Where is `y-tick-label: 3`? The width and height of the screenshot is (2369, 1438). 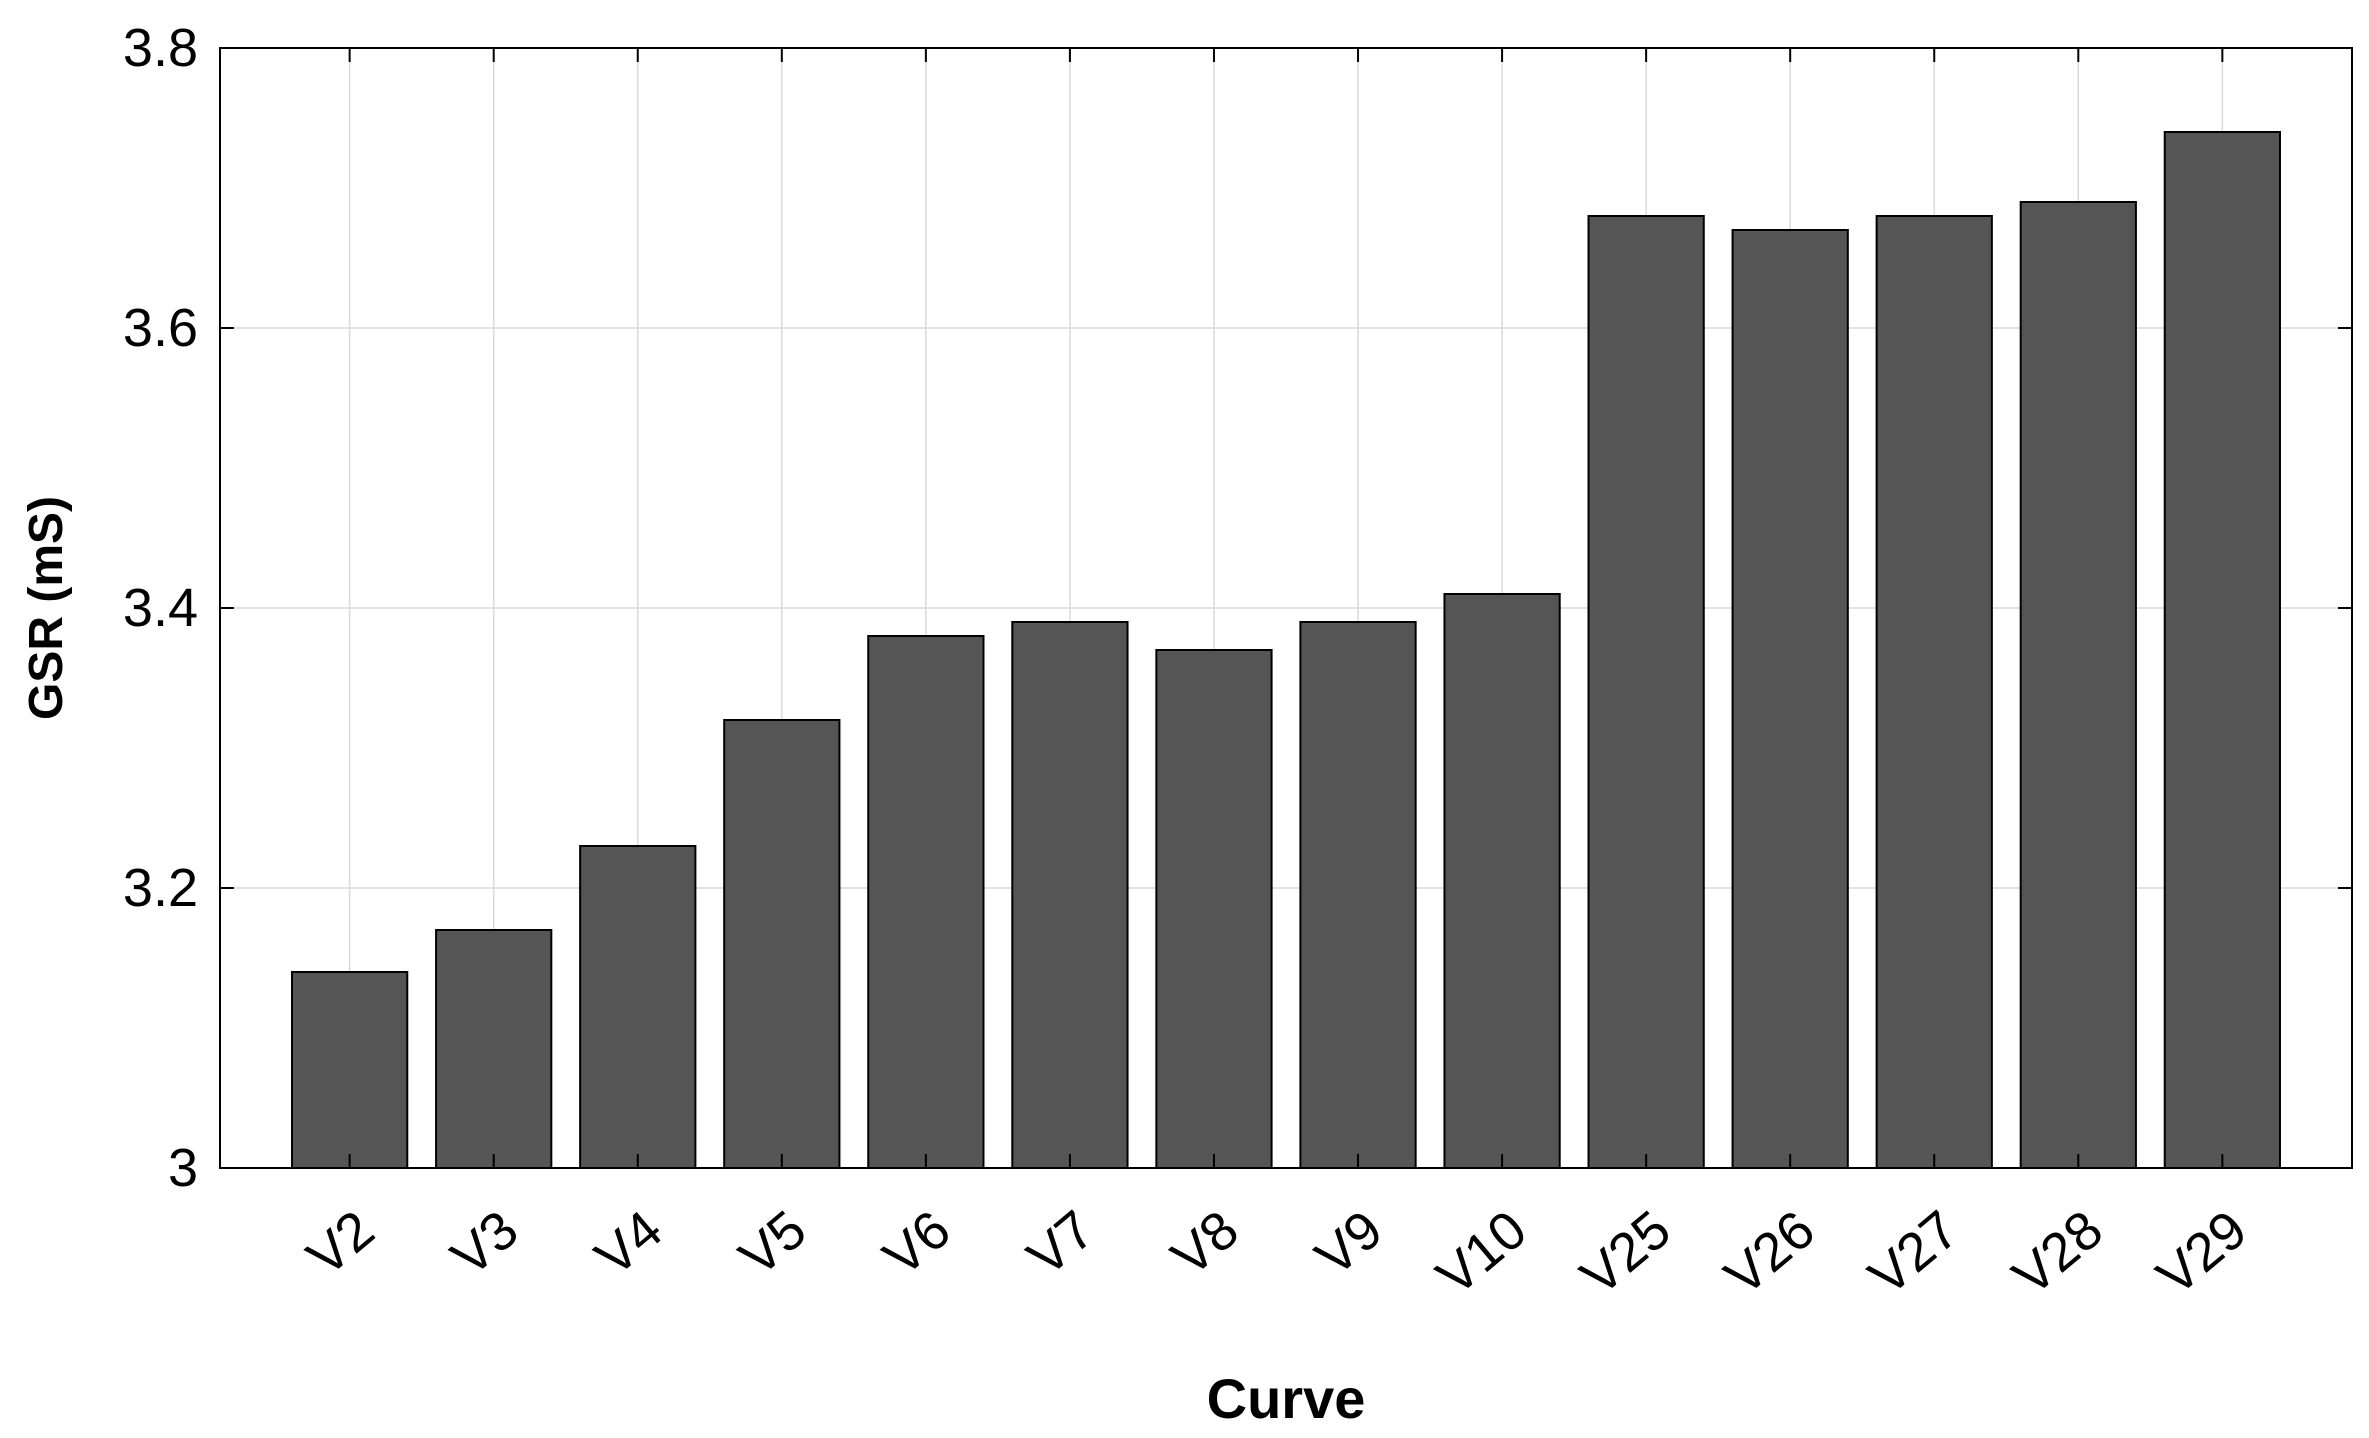
y-tick-label: 3 is located at coordinates (183, 1168).